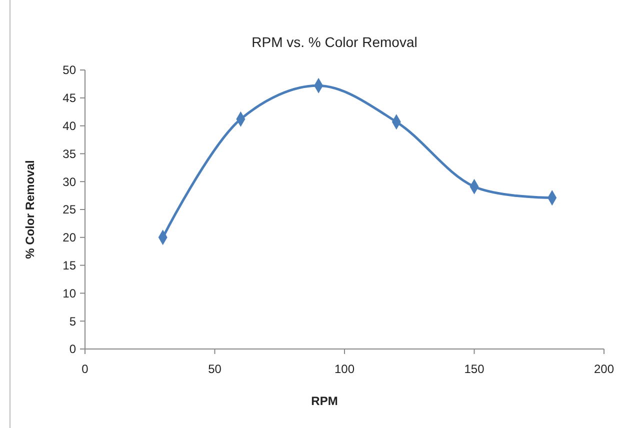 The height and width of the screenshot is (428, 624). What do you see at coordinates (30, 209) in the screenshot?
I see `y-axis-title: % Color Removal` at bounding box center [30, 209].